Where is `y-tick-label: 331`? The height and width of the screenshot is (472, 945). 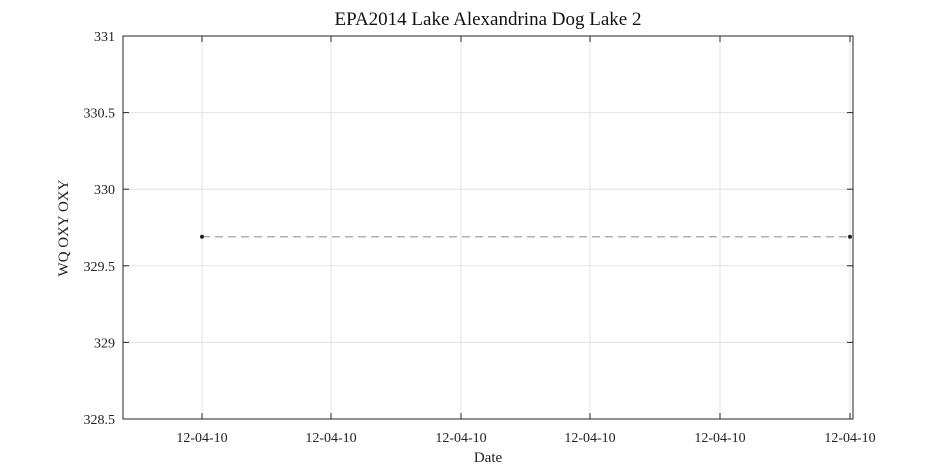 y-tick-label: 331 is located at coordinates (104, 37).